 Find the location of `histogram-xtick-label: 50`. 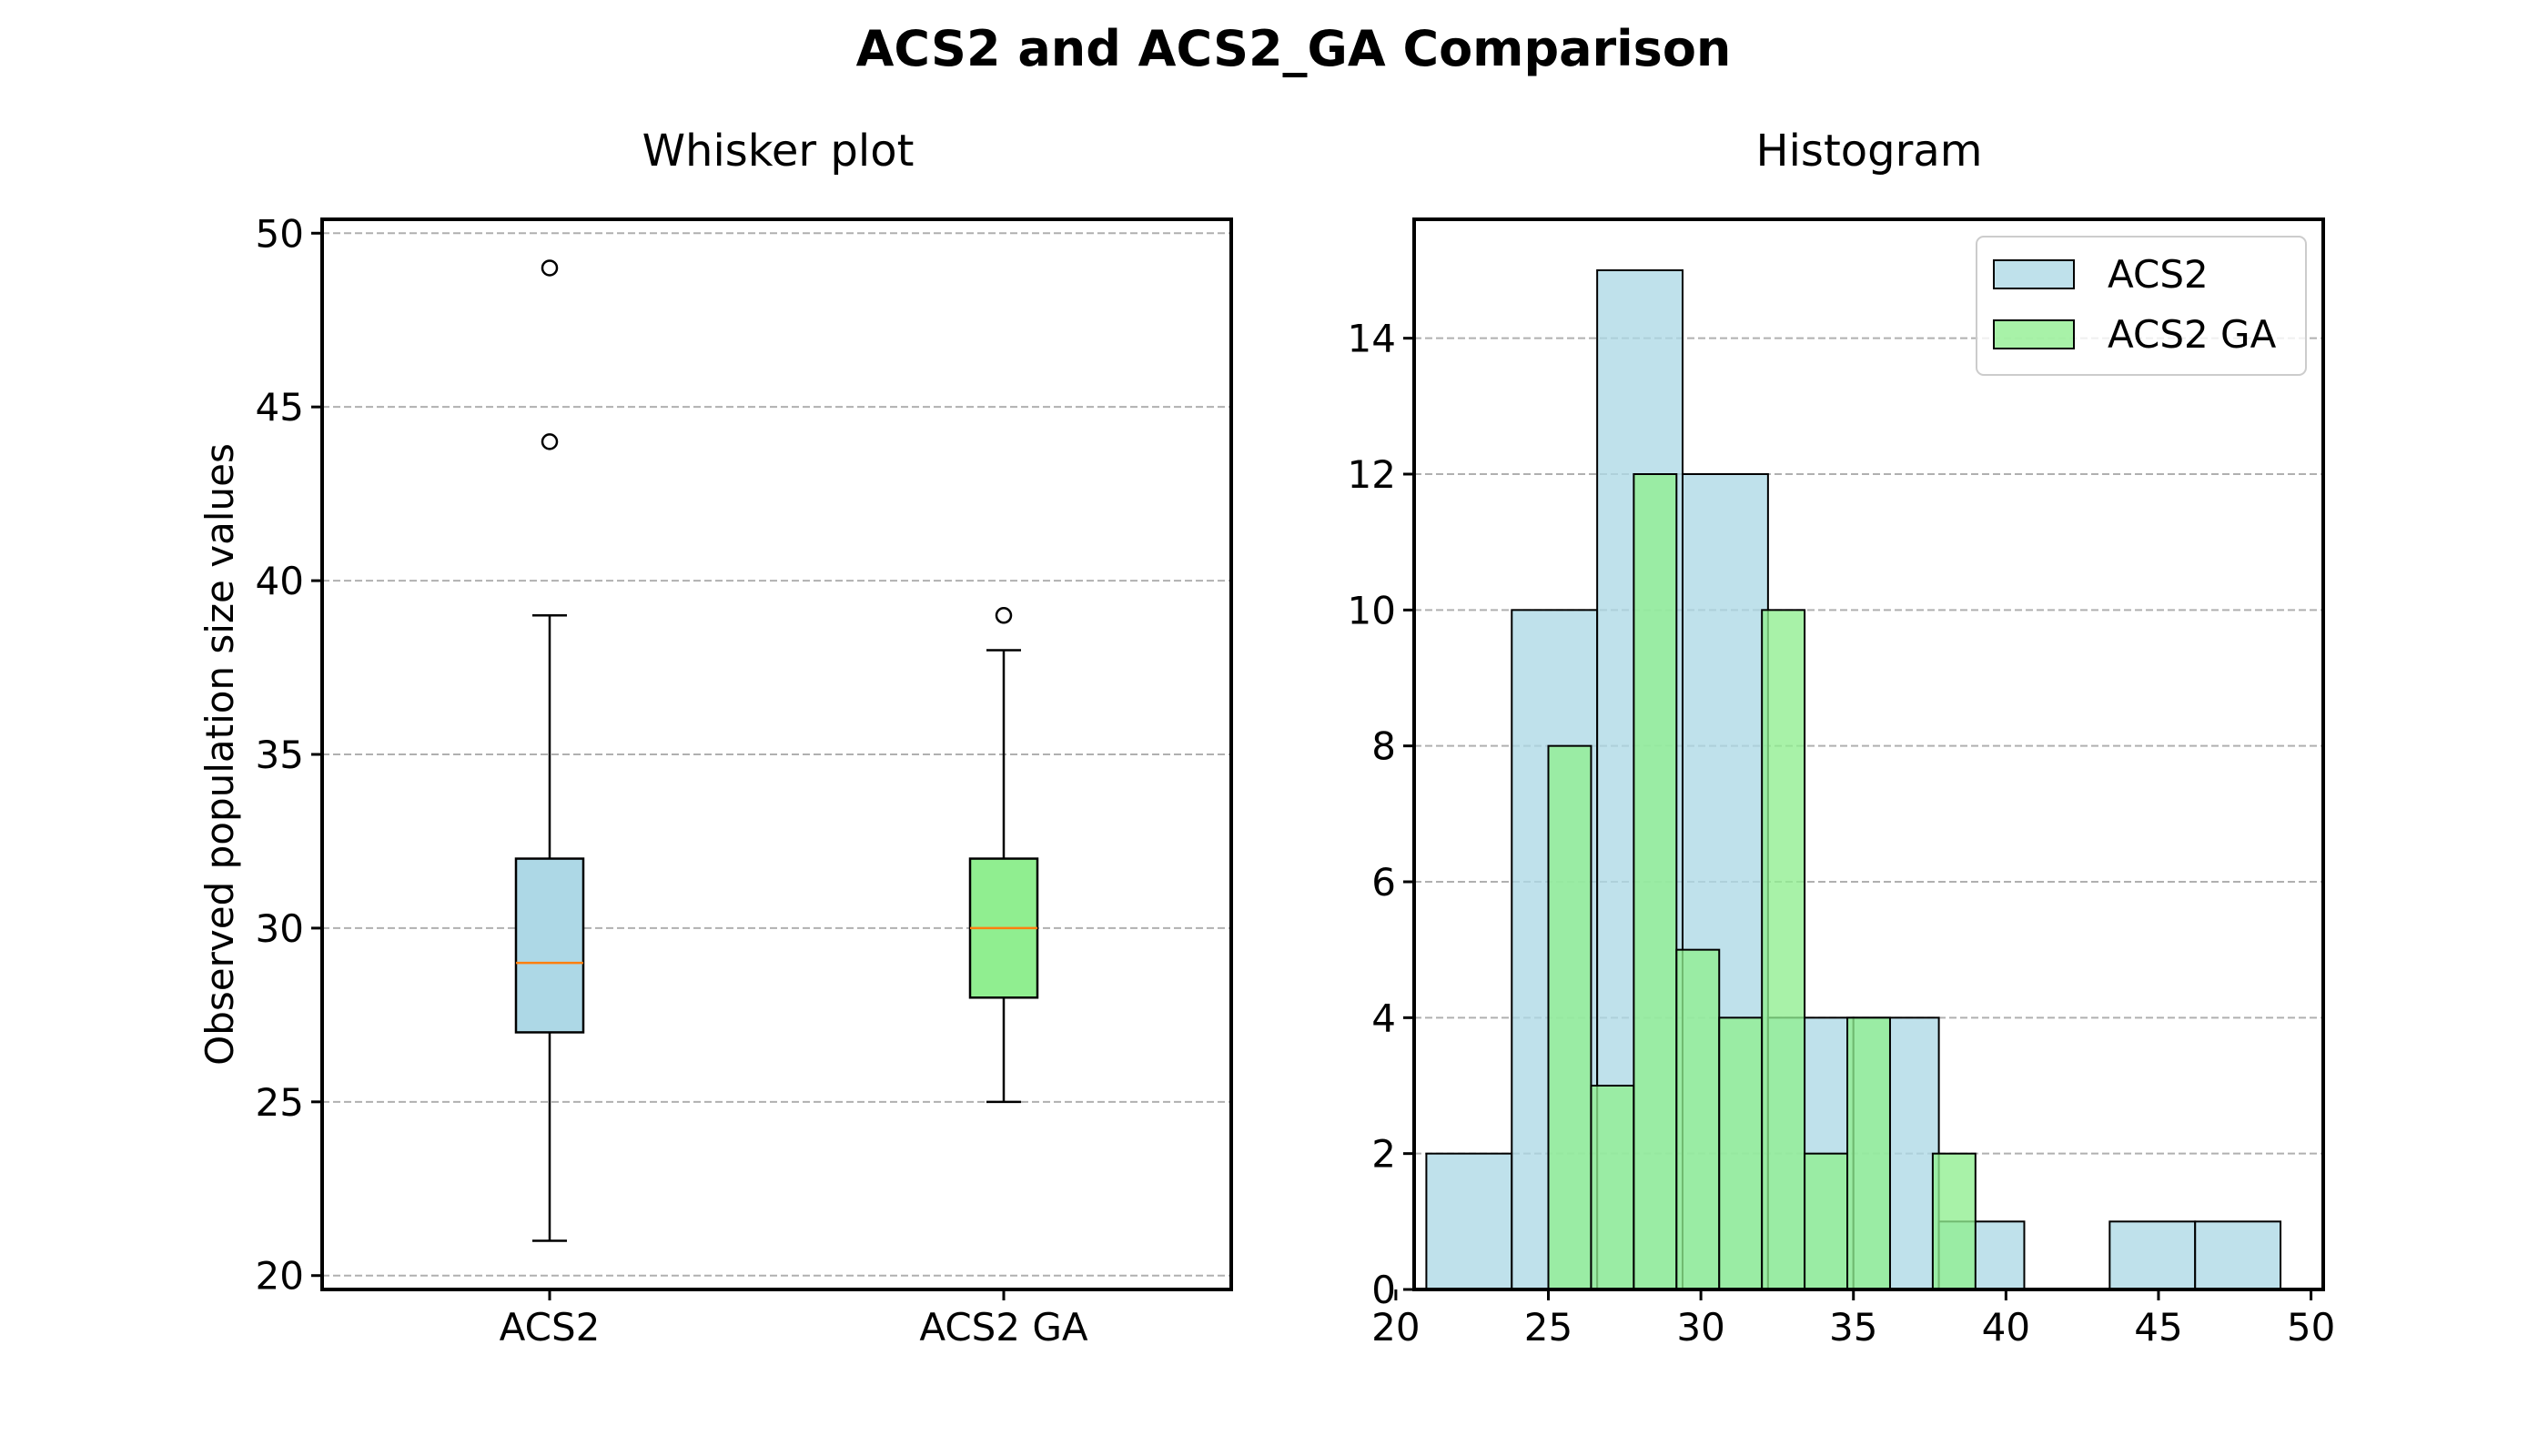

histogram-xtick-label: 50 is located at coordinates (2311, 1328).